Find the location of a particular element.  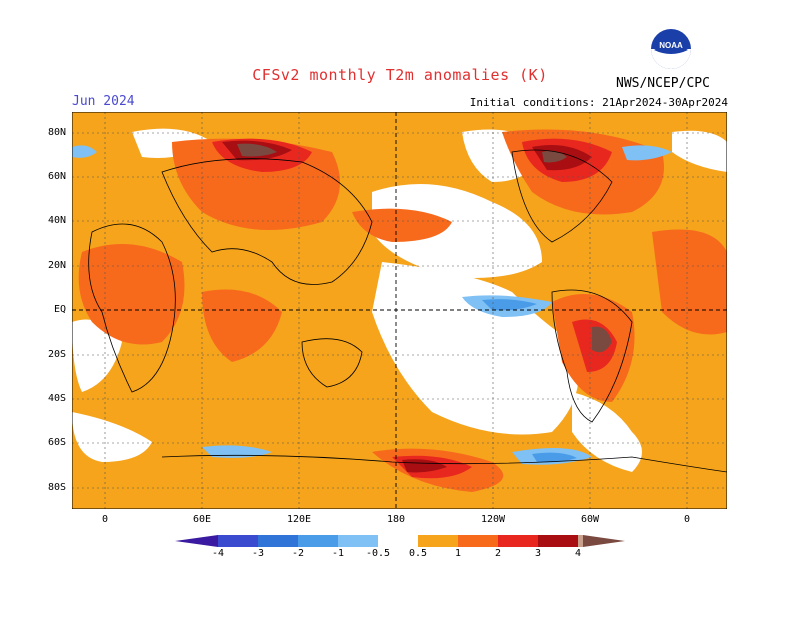

lon-label: 120E is located at coordinates (299, 519).